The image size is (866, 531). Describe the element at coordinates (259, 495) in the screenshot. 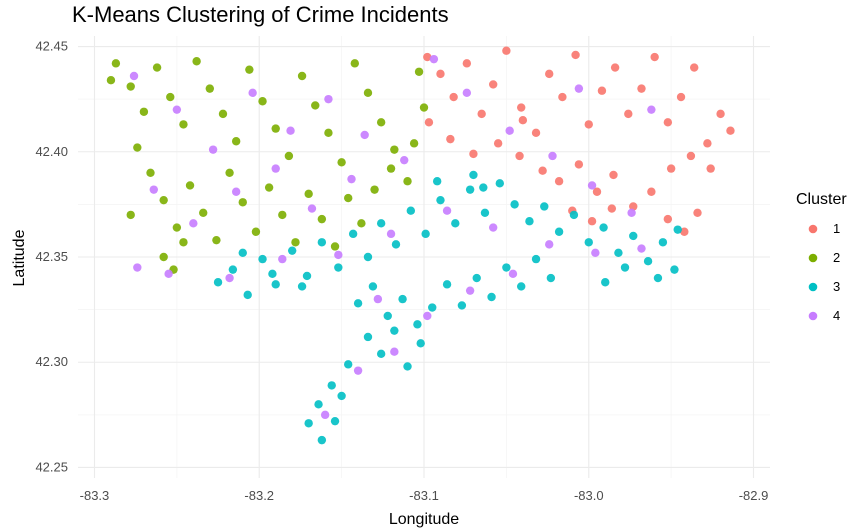

I see `x-tick-label: -83.2` at that location.